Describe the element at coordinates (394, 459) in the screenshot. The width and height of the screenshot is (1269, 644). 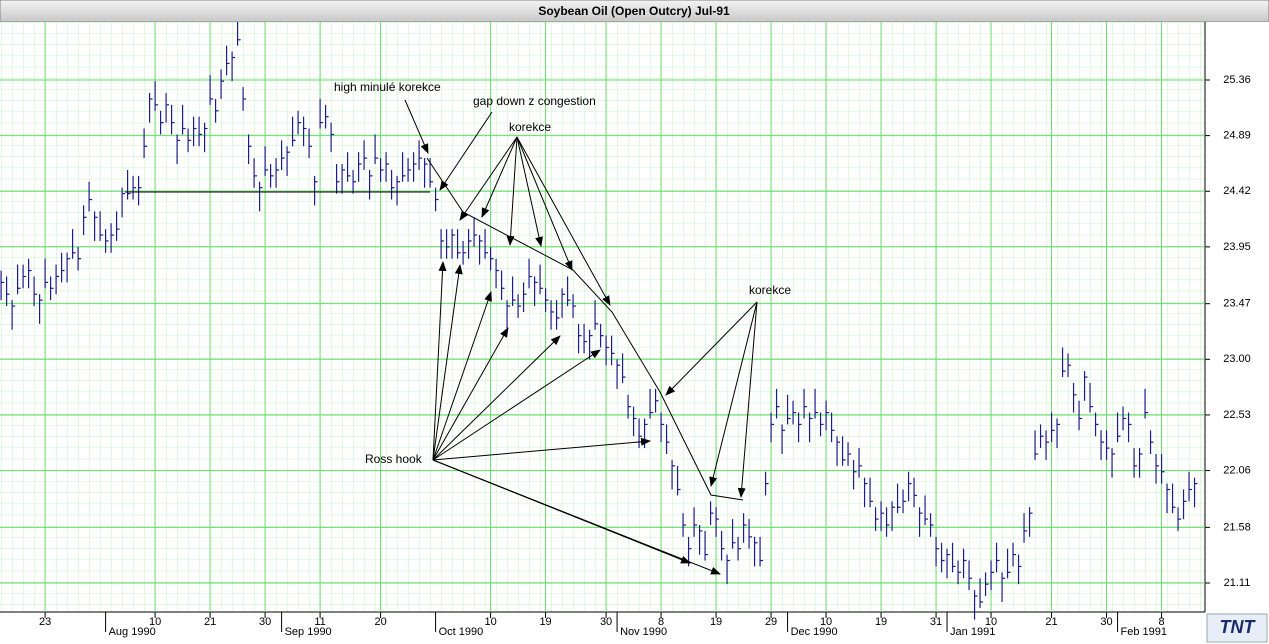
I see `annotation: Ross hook` at that location.